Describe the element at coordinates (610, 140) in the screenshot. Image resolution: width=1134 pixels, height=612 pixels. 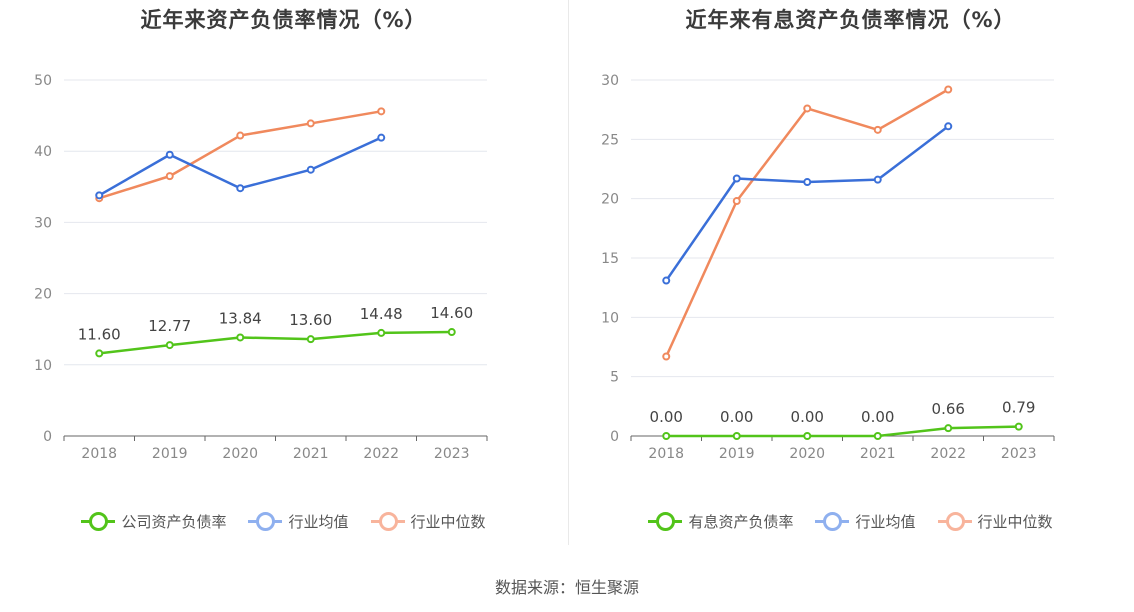
I see `y-tick-label: 25` at that location.